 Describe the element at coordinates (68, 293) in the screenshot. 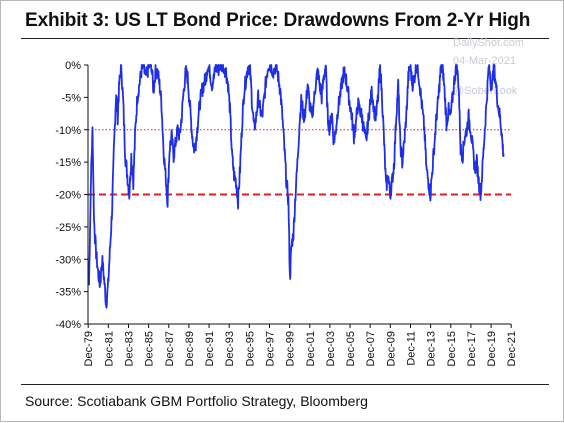

I see `y-tick-label: -35%` at that location.